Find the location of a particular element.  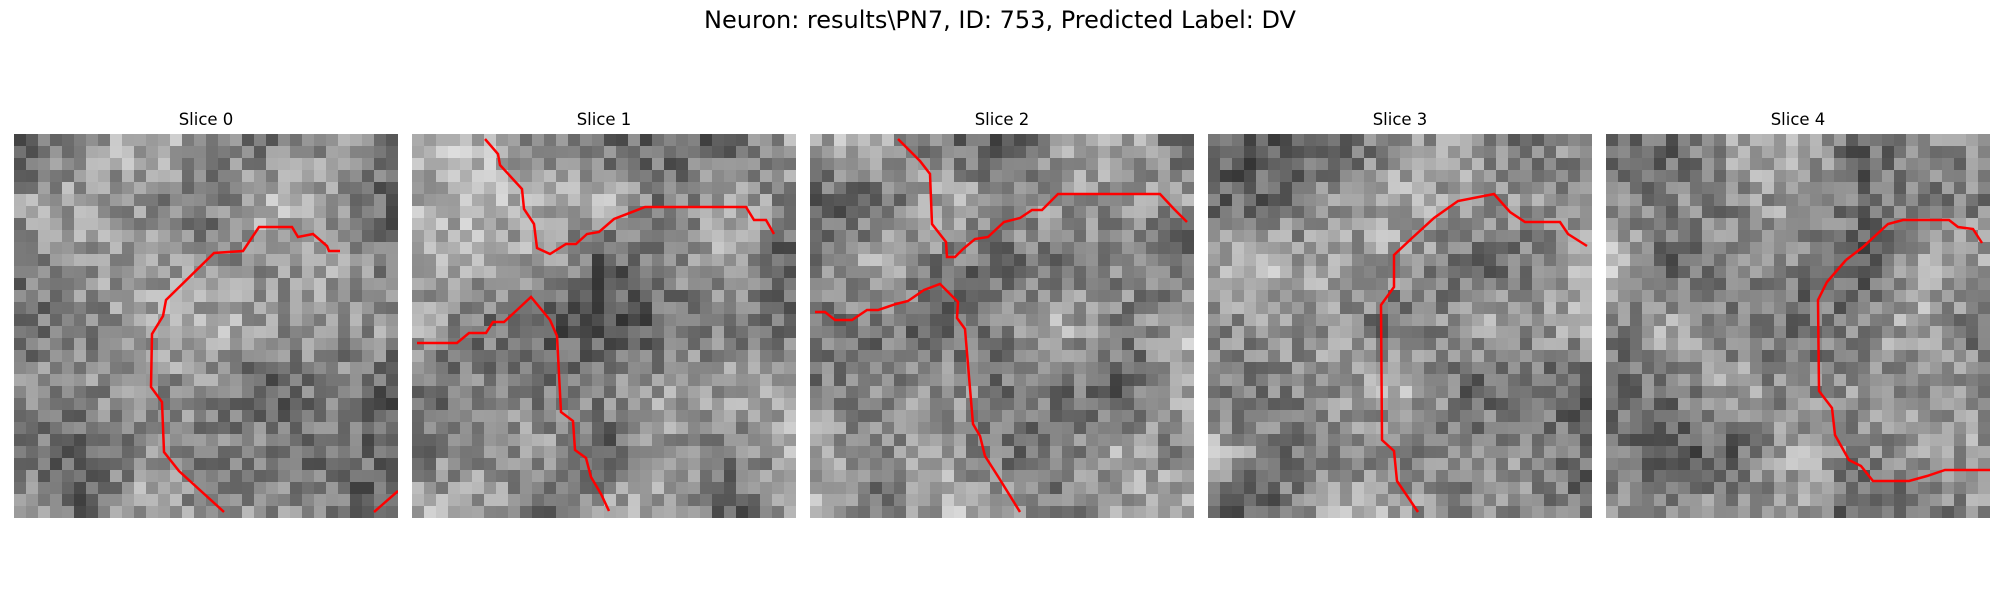

slice-panel-1: Slice 1 is located at coordinates (604, 313).